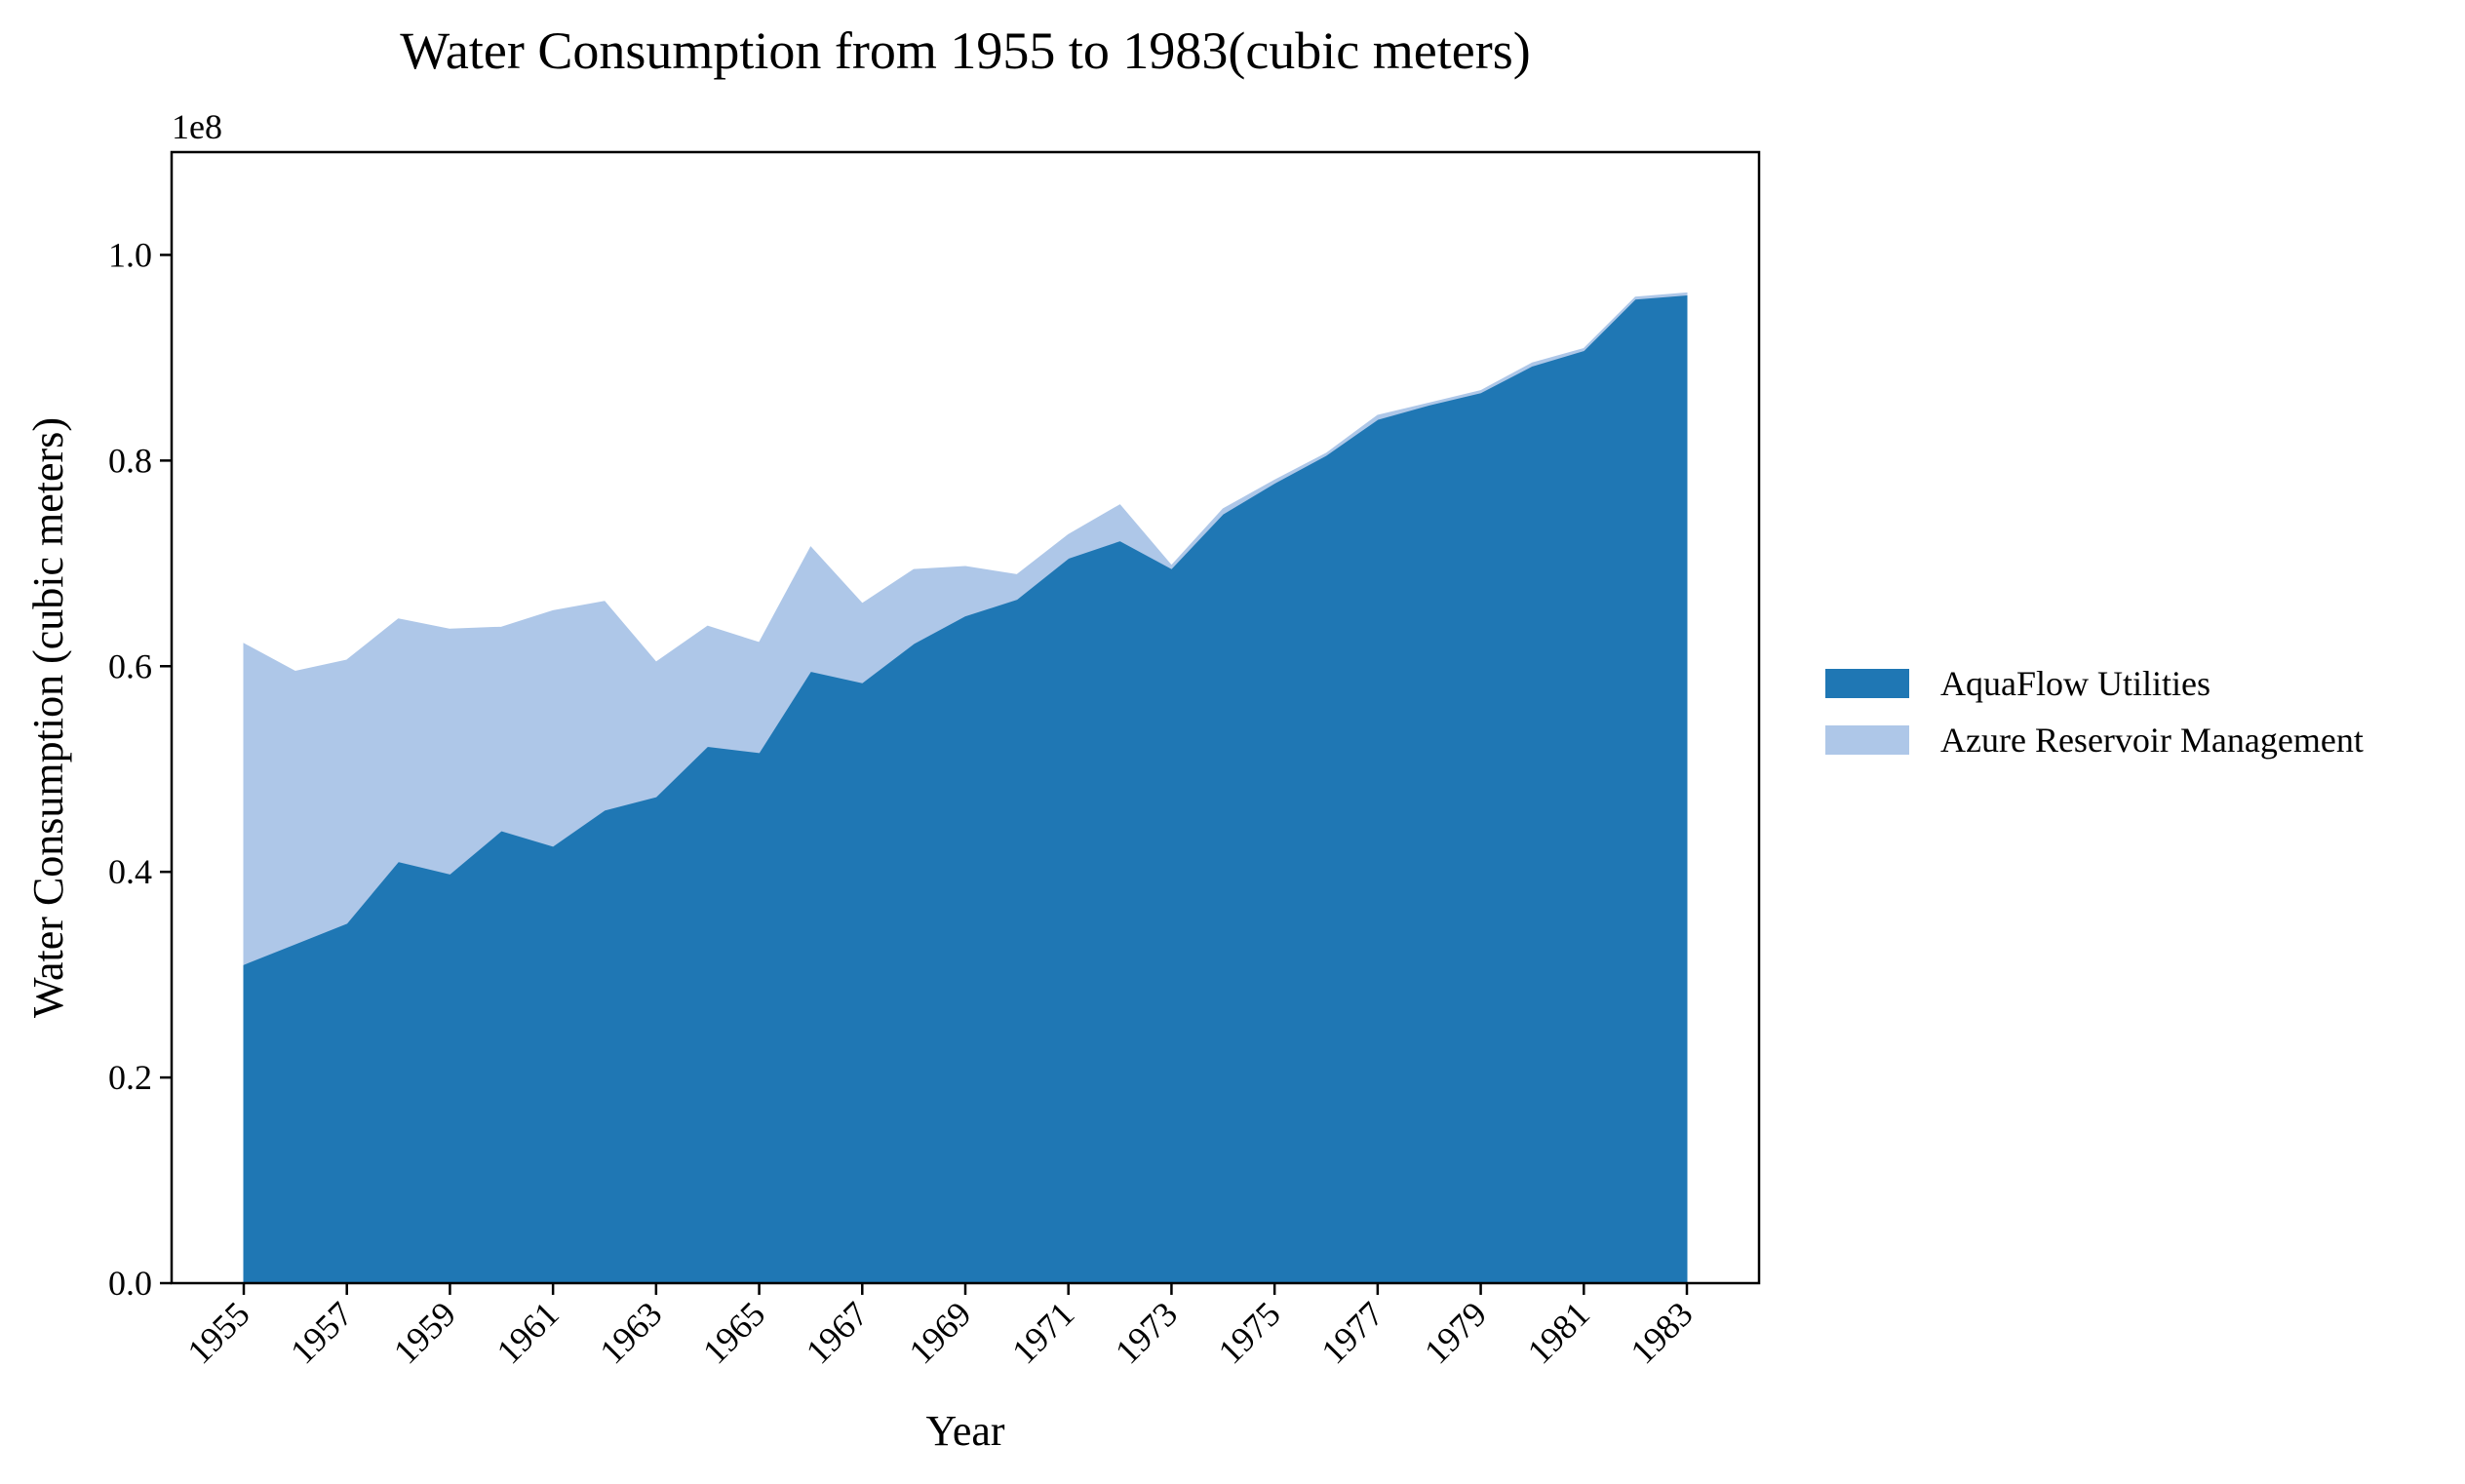 Image resolution: width=2465 pixels, height=1484 pixels. I want to click on legend-label: Azure Reservoir Management, so click(2152, 740).